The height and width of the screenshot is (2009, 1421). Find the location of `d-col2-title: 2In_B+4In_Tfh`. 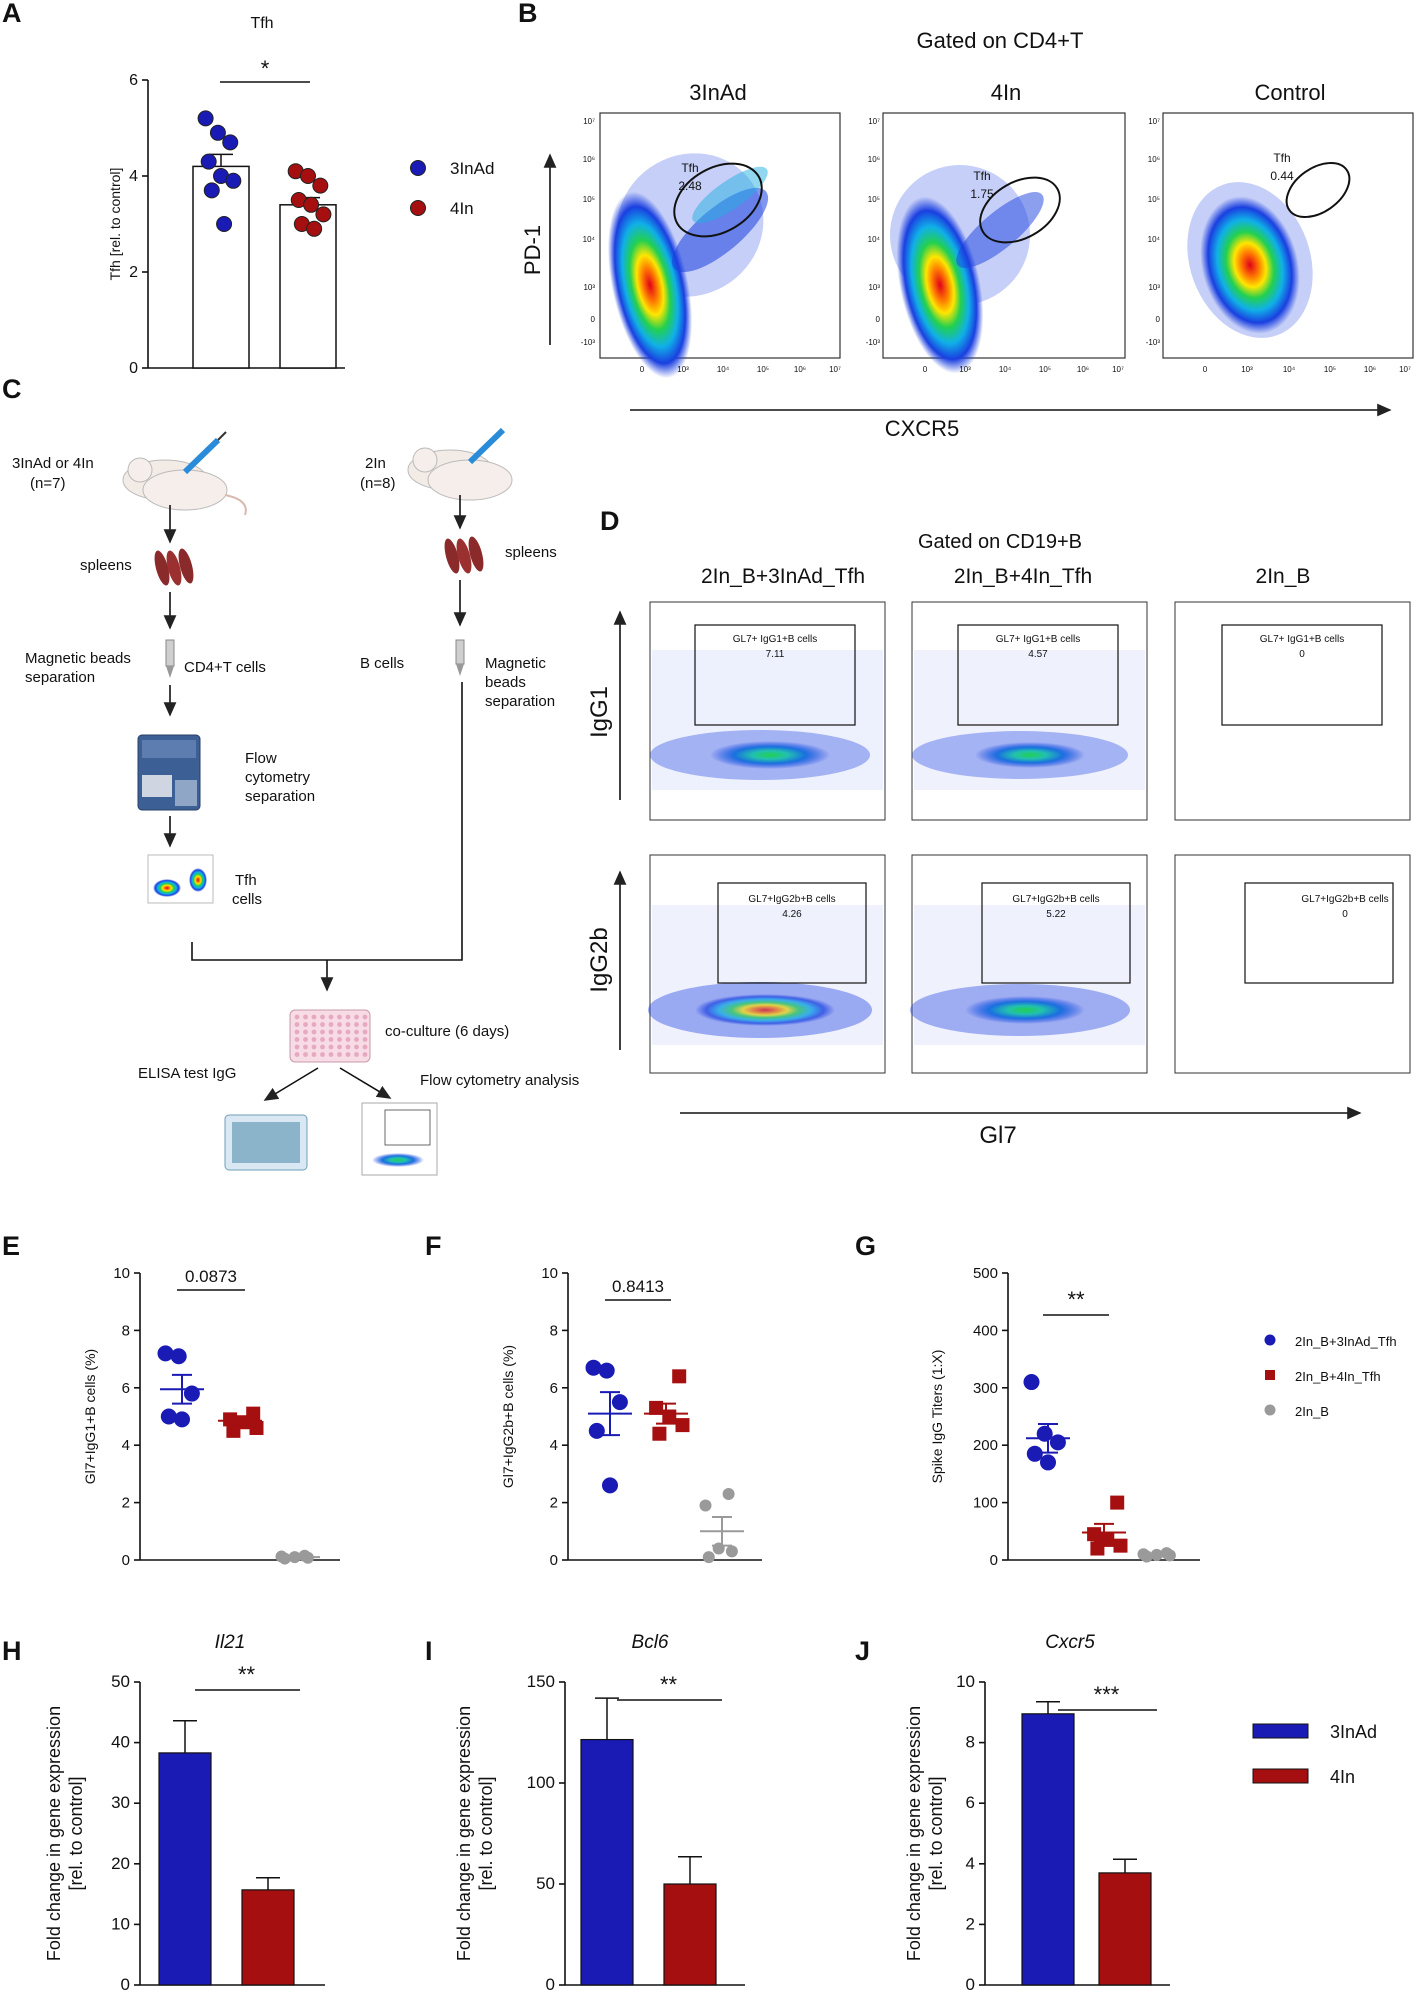

d-col2-title: 2In_B+4In_Tfh is located at coordinates (1023, 576).